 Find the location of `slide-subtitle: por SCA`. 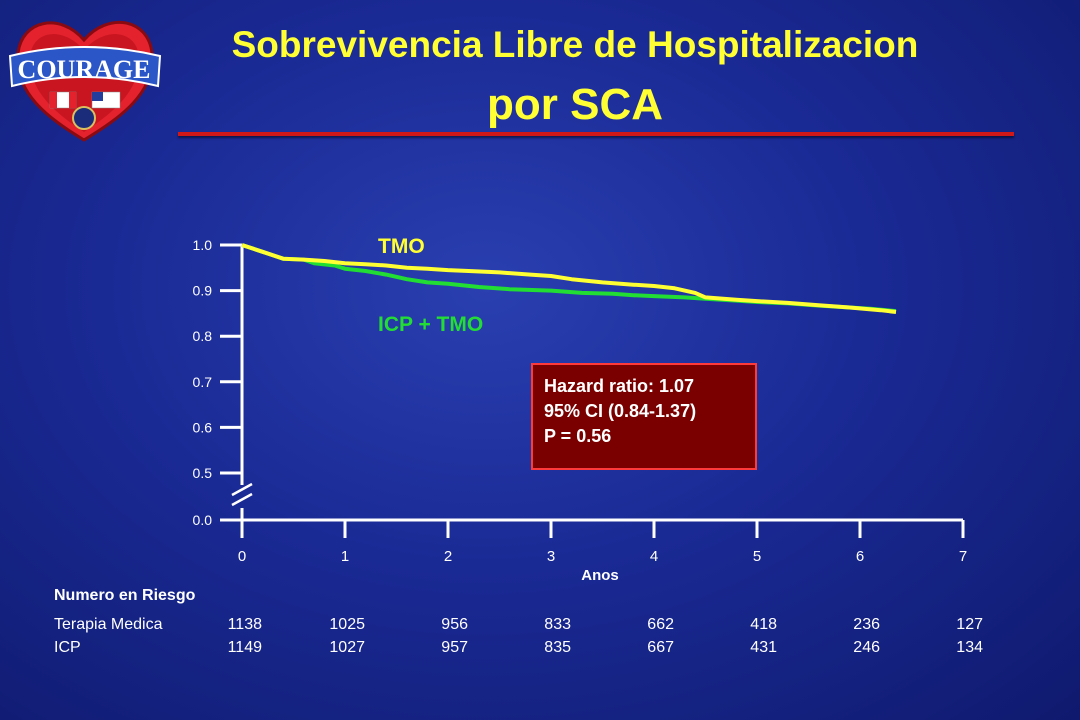

slide-subtitle: por SCA is located at coordinates (575, 104).